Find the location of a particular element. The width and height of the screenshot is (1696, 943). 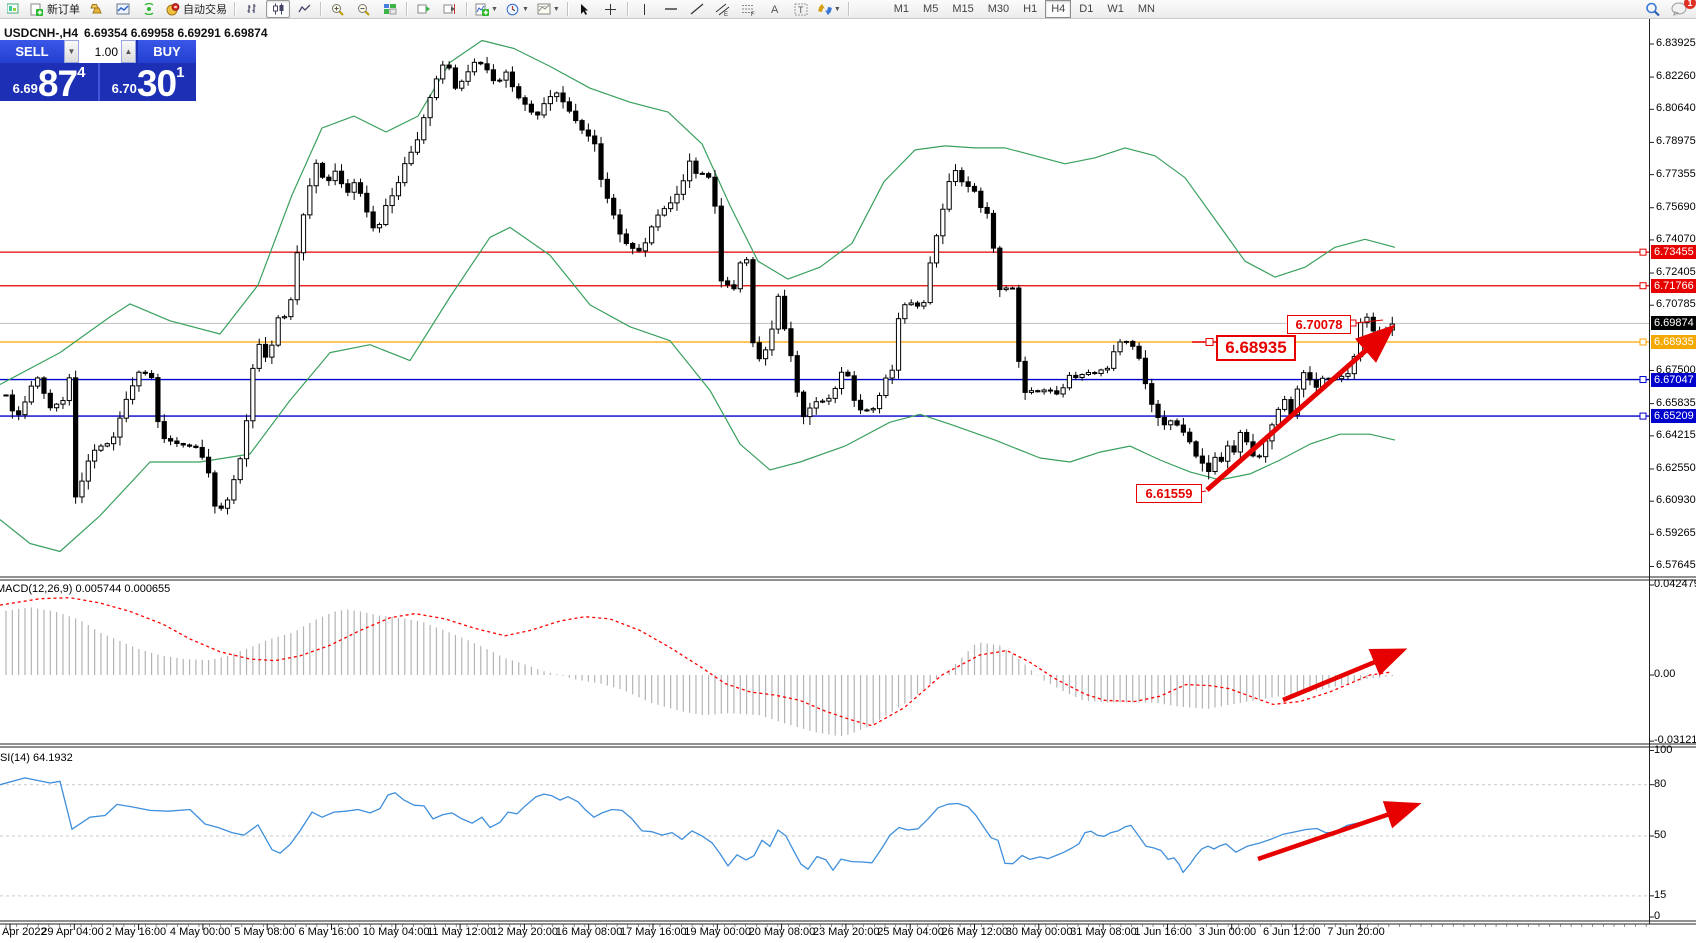

indicators-icon: ▼ is located at coordinates (486, 9).